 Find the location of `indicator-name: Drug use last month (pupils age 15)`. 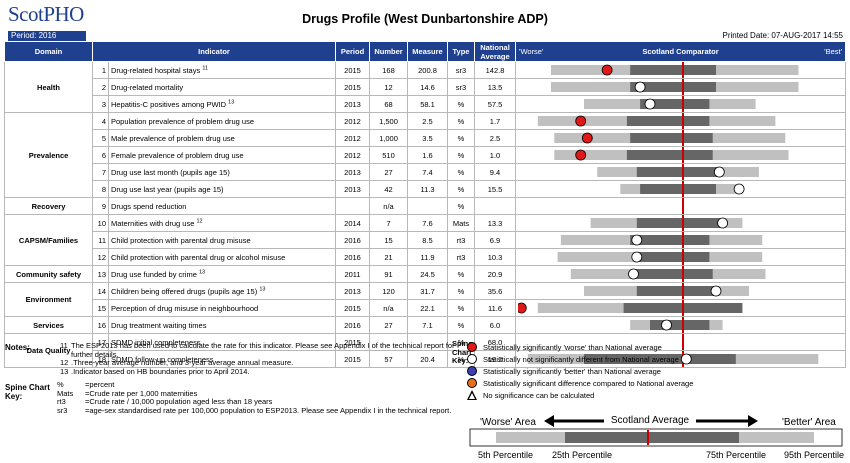

indicator-name: Drug use last month (pupils age 15) is located at coordinates (222, 172).